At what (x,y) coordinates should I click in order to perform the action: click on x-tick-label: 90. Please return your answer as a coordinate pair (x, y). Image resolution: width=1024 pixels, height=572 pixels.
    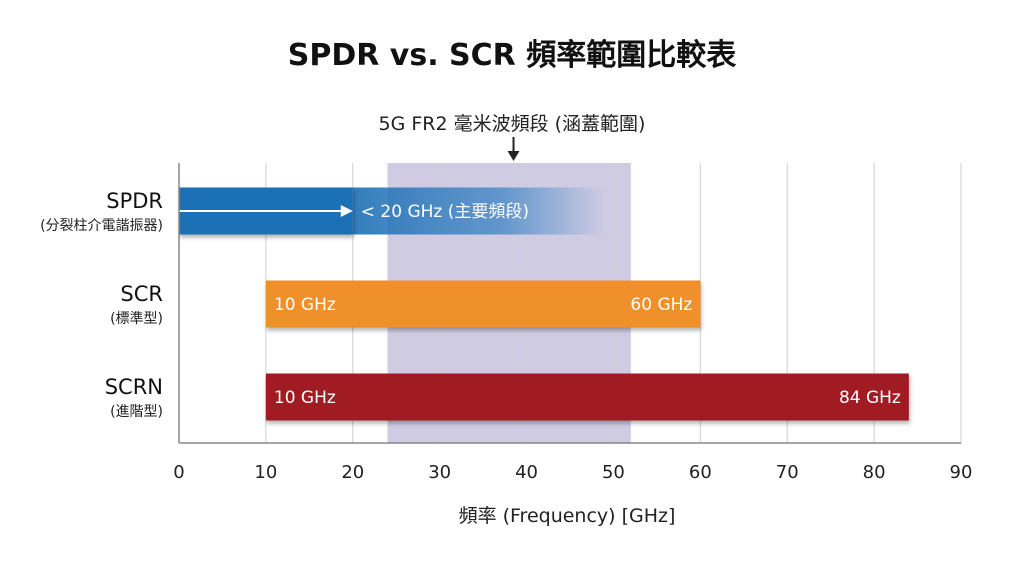
    Looking at the image, I should click on (961, 472).